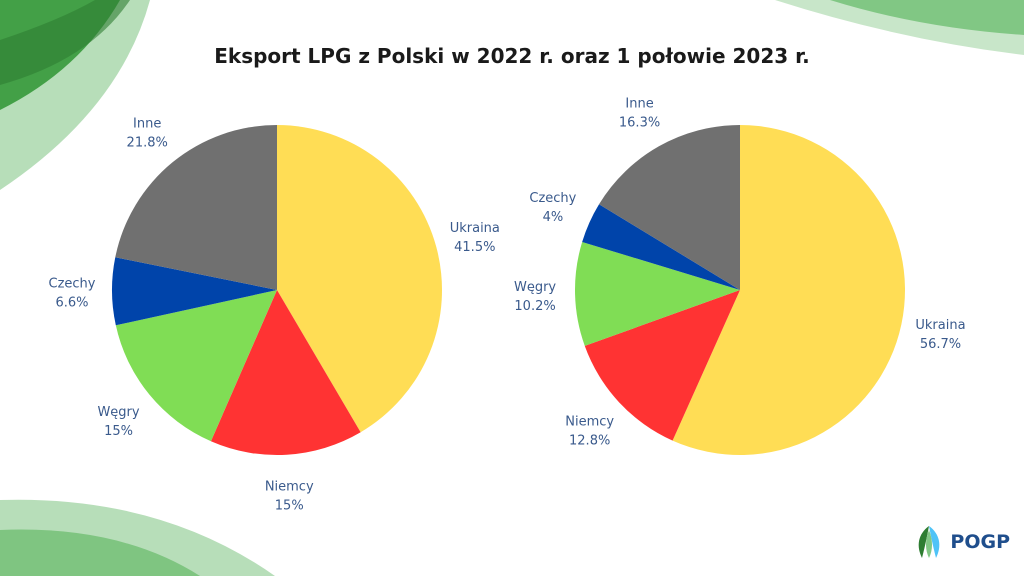 The image size is (1024, 576). What do you see at coordinates (118, 422) in the screenshot?
I see `slice-label-wegry: Węgry 15%` at bounding box center [118, 422].